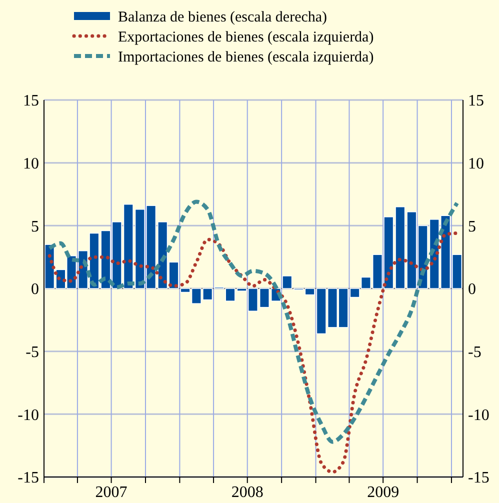  What do you see at coordinates (479, 415) in the screenshot?
I see `y2-tick-label: -10` at bounding box center [479, 415].